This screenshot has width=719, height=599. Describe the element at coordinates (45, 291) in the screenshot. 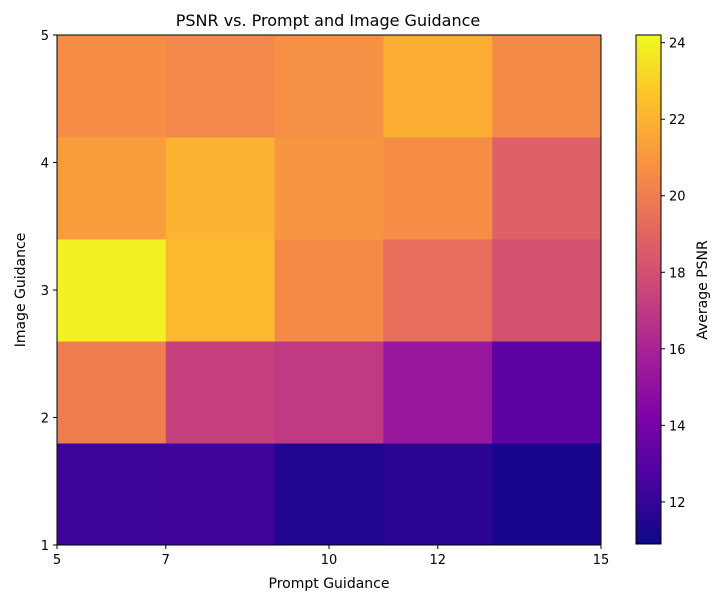

I see `y-tick-label: 3` at that location.